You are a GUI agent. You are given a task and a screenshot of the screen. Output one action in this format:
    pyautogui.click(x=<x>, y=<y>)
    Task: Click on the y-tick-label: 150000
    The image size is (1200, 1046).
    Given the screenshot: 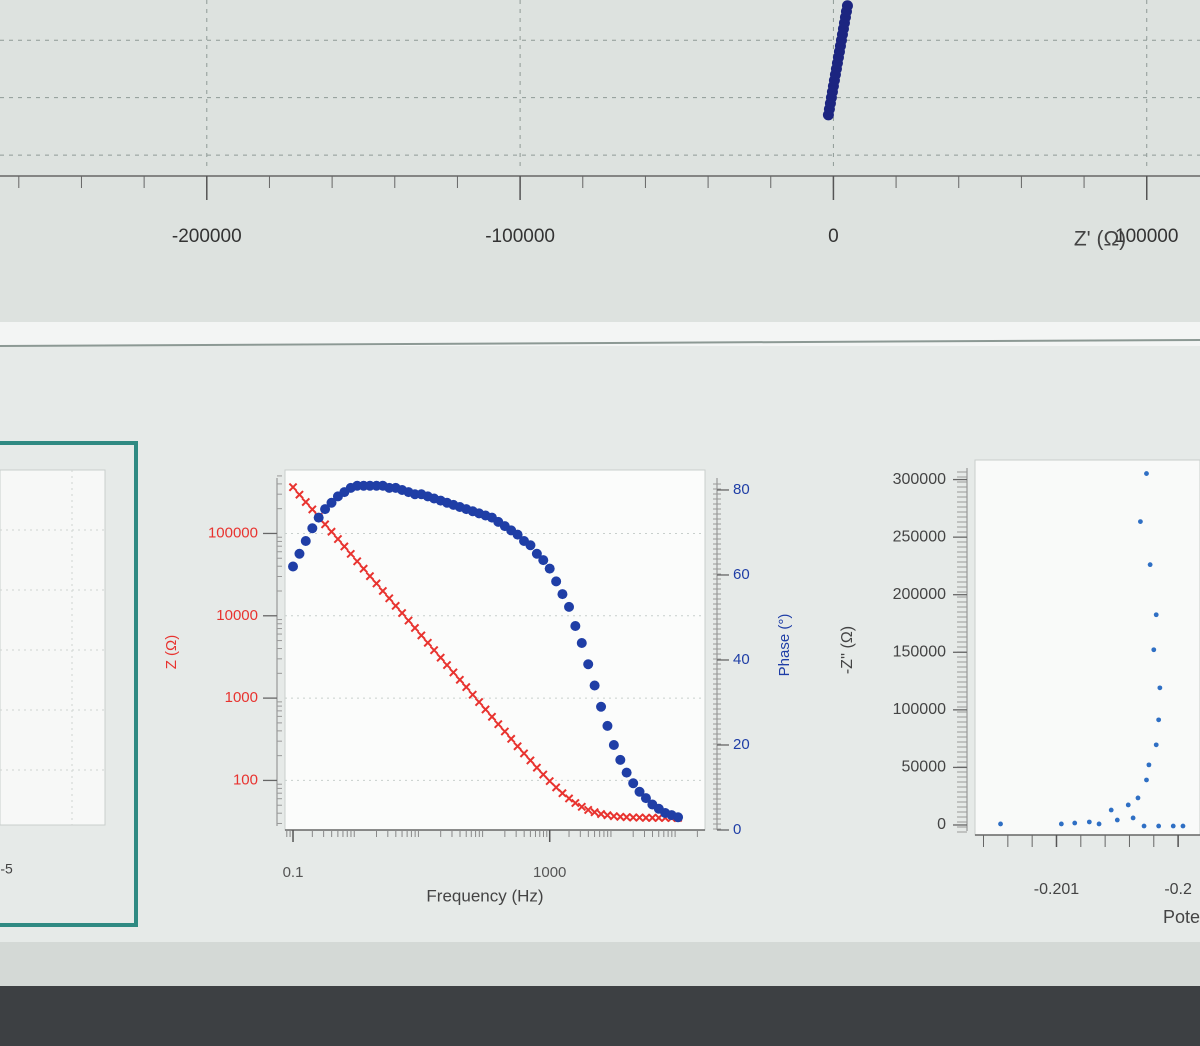 What is the action you would take?
    pyautogui.click(x=919, y=651)
    